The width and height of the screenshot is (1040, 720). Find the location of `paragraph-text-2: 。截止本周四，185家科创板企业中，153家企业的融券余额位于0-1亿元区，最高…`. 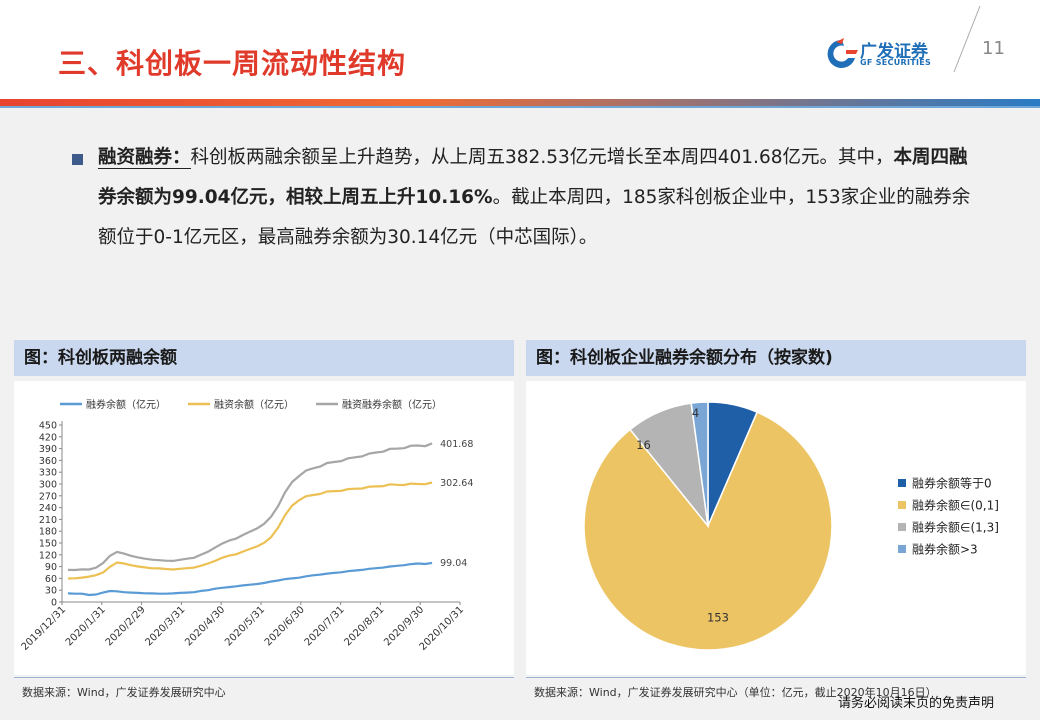

paragraph-text-2: 。截止本周四，185家科创板企业中，153家企业的融券余额位于0-1亿元区，最高… is located at coordinates (534, 217).